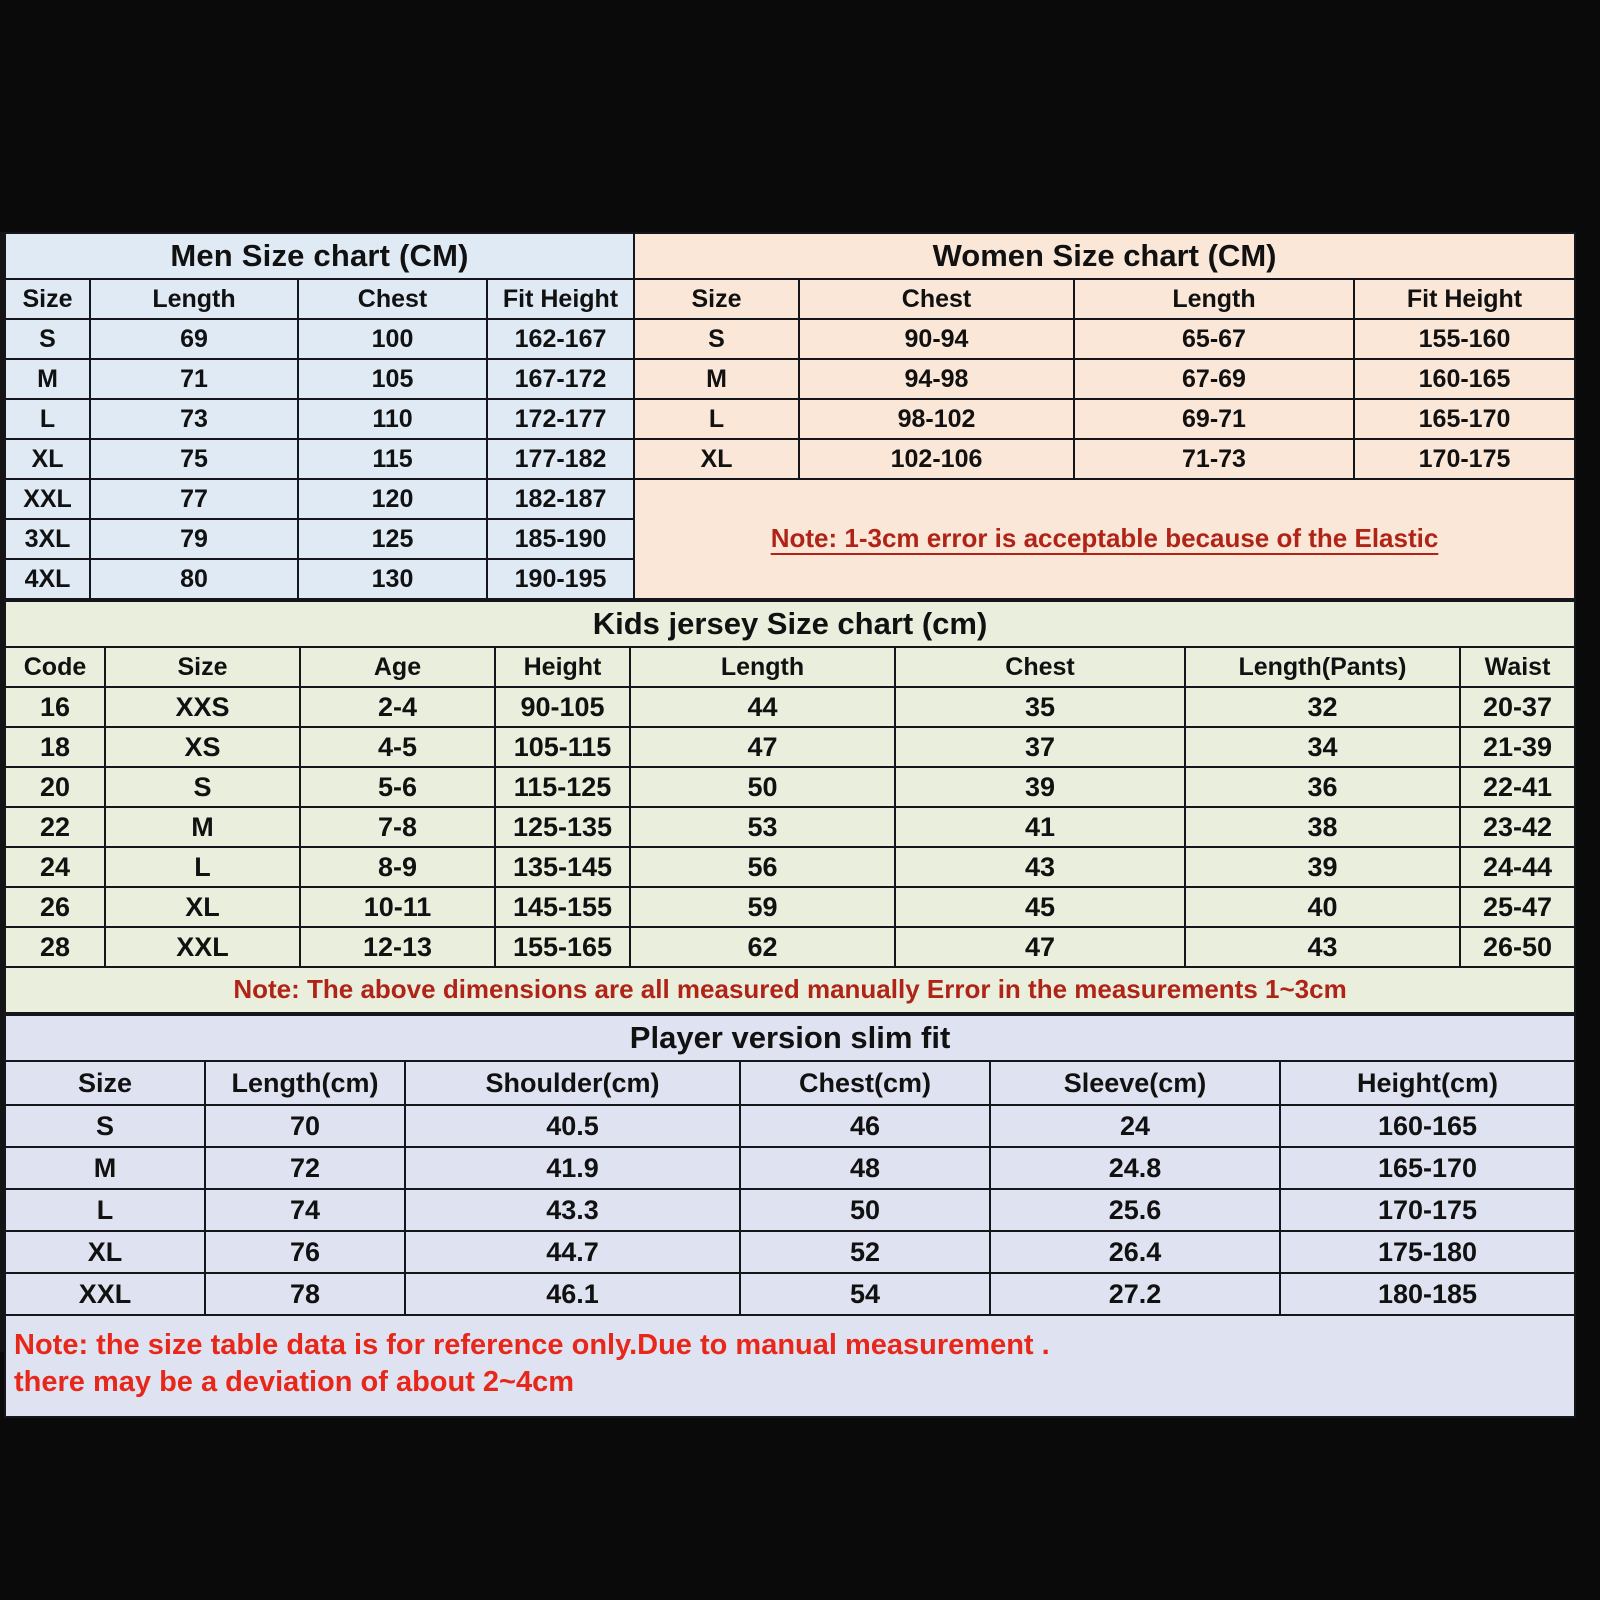  I want to click on men-header-0: Size, so click(47, 299).